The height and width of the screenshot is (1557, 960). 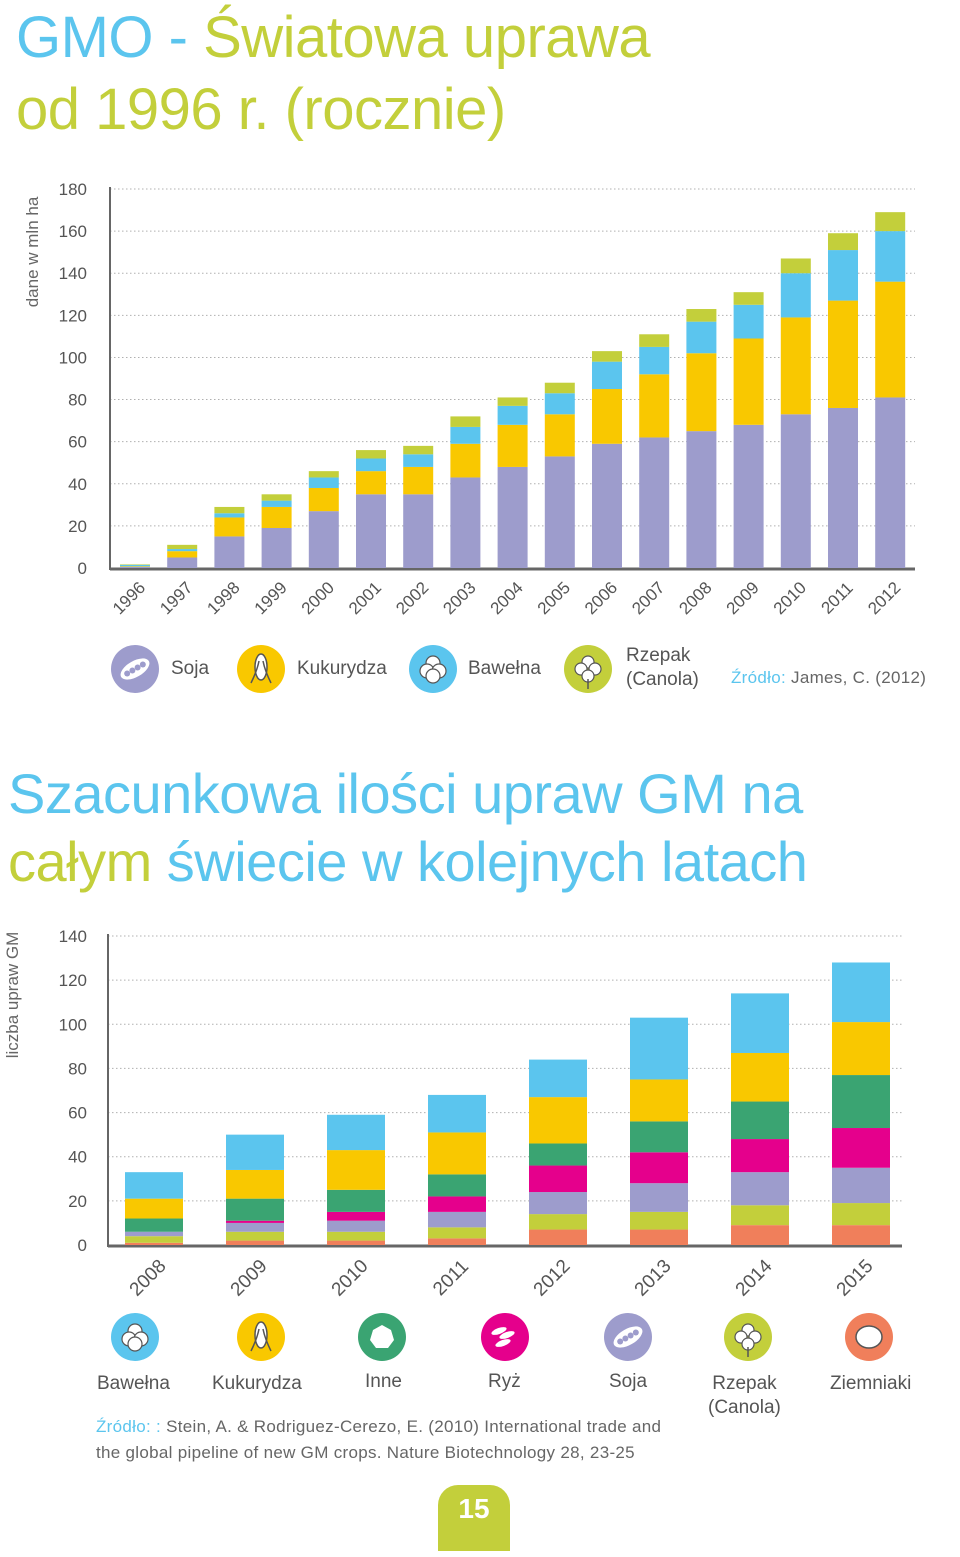 What do you see at coordinates (77, 1113) in the screenshot?
I see `y-tick-label: 60` at bounding box center [77, 1113].